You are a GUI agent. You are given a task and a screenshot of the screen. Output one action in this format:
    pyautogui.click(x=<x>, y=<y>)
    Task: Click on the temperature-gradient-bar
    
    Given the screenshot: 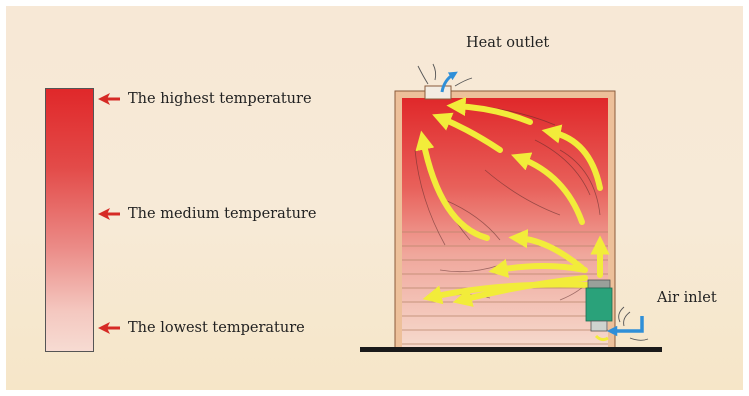 What is the action you would take?
    pyautogui.click(x=69, y=220)
    